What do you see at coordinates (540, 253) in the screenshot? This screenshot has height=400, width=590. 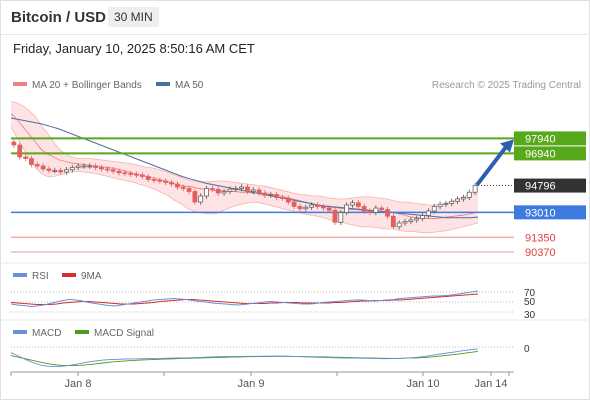 I see `support-label: 90370` at bounding box center [540, 253].